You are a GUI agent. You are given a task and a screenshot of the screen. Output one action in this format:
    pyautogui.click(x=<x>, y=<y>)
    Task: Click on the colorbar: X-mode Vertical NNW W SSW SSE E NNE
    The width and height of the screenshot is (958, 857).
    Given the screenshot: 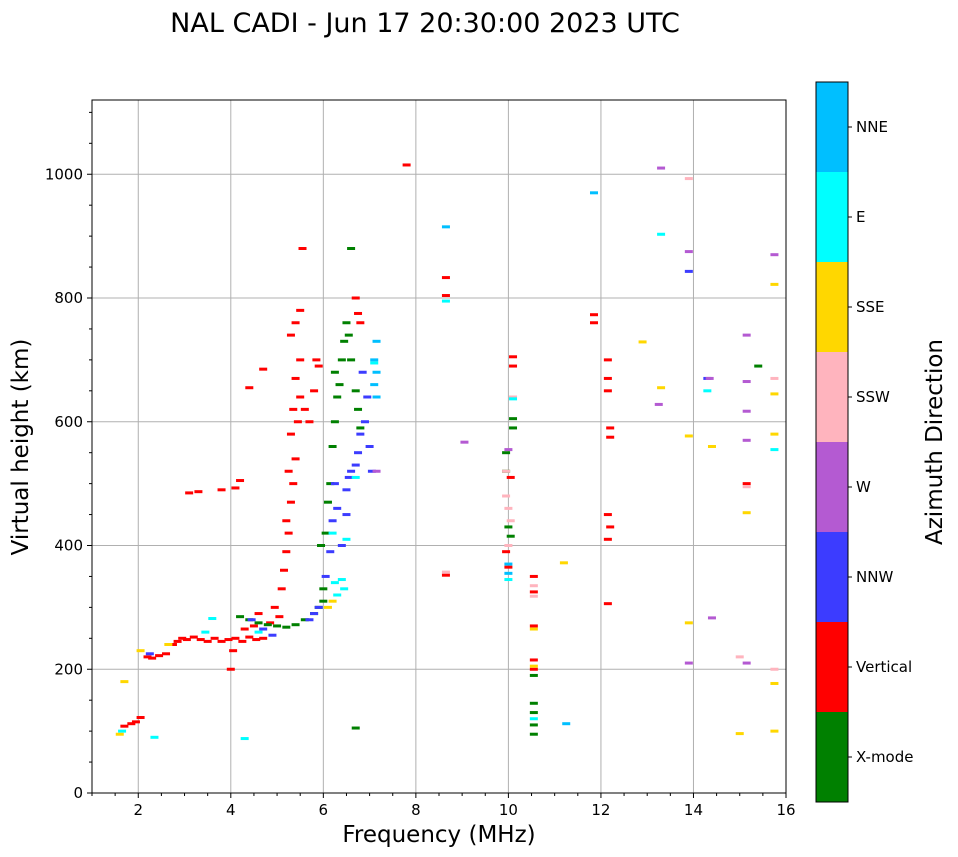 What is the action you would take?
    pyautogui.click(x=864, y=442)
    